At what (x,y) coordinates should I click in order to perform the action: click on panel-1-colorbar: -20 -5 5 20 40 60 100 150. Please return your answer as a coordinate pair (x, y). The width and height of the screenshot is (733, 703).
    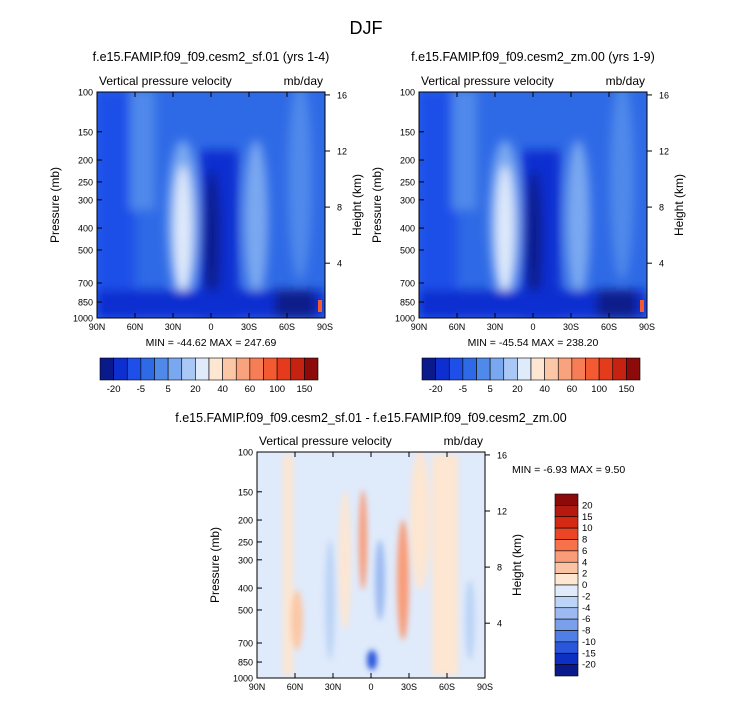
    Looking at the image, I should click on (209, 376).